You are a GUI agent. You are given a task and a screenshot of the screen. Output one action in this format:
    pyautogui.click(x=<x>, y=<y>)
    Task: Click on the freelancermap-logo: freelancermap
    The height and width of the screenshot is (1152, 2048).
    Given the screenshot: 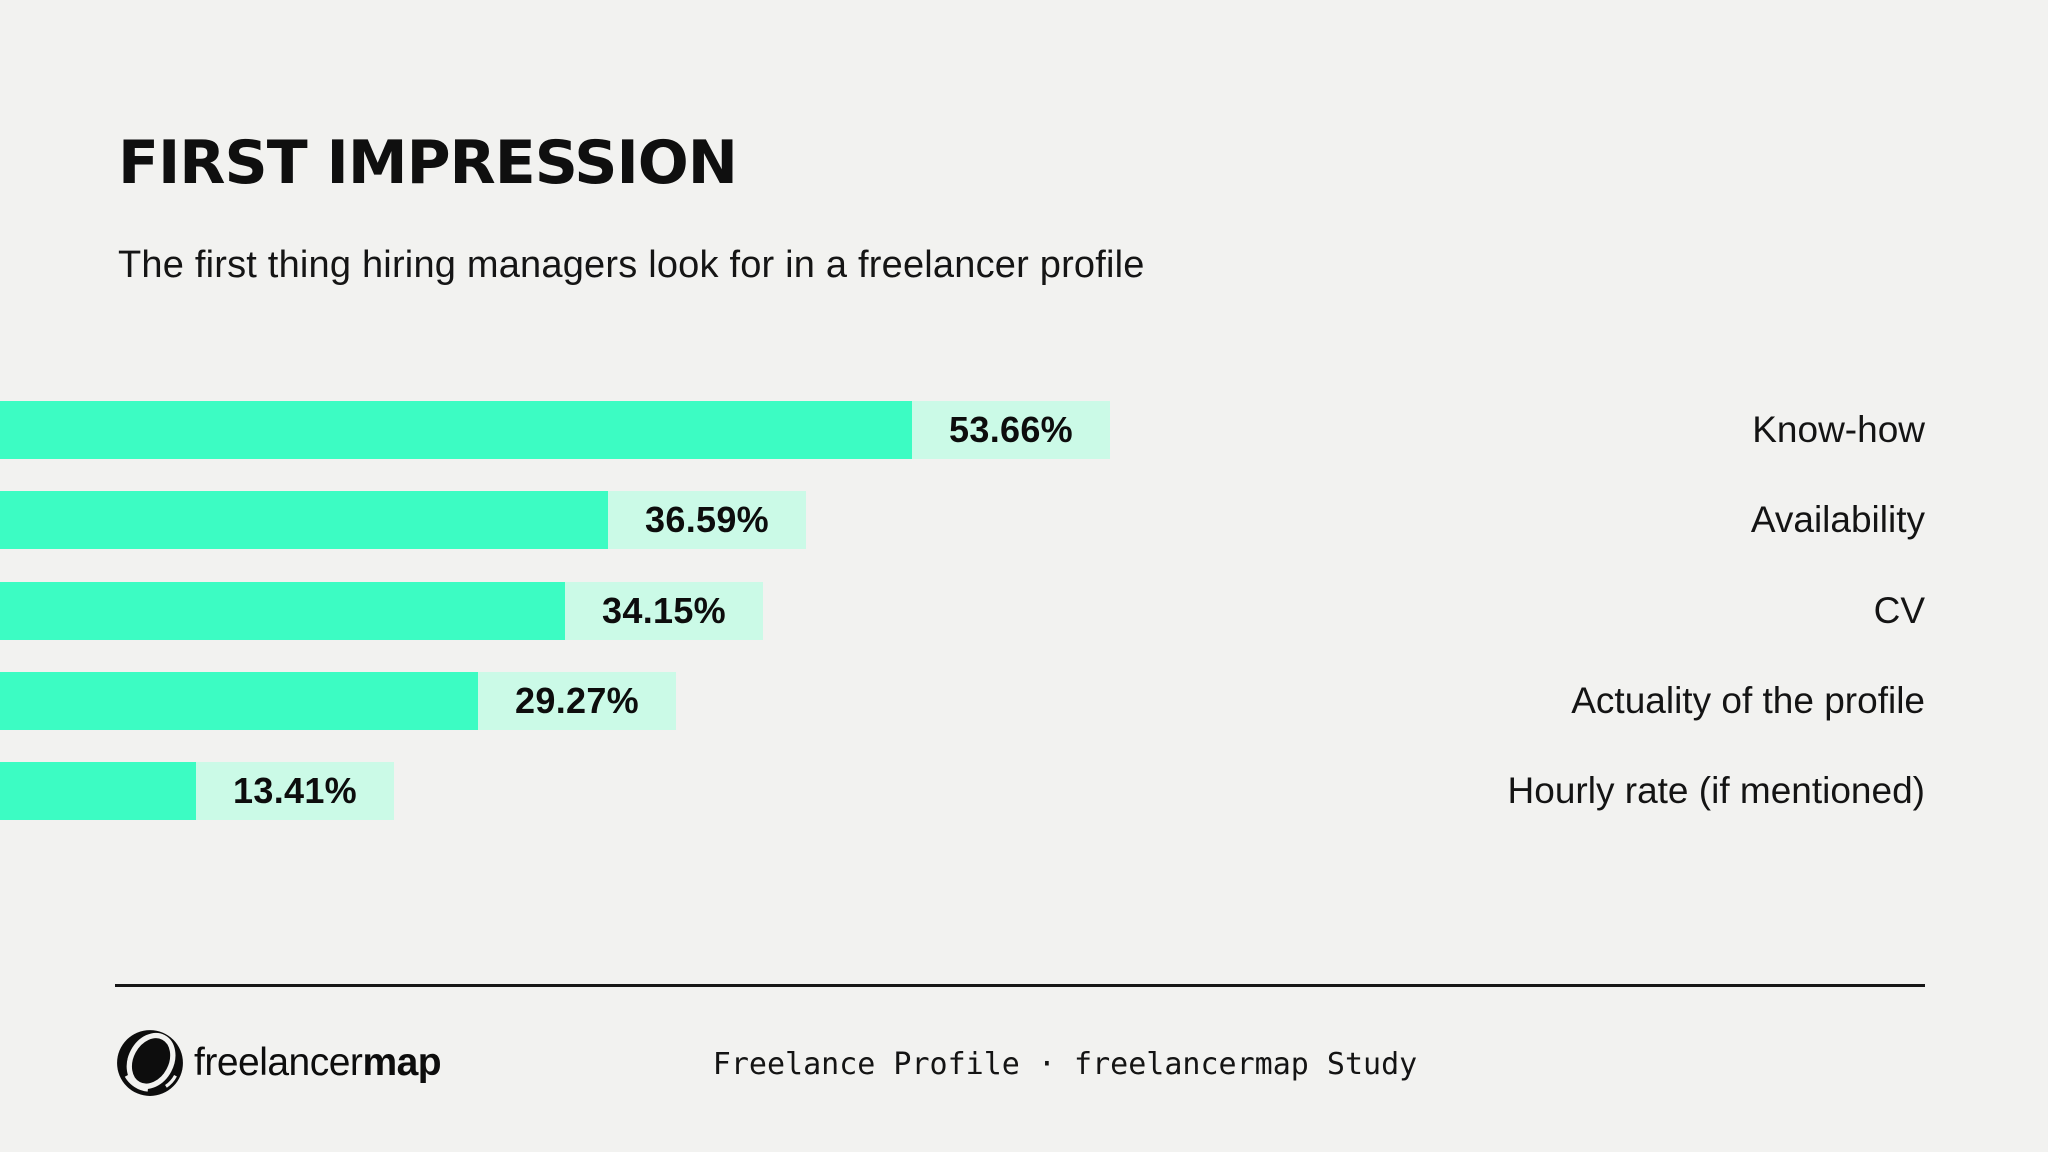 What is the action you would take?
    pyautogui.click(x=279, y=1063)
    